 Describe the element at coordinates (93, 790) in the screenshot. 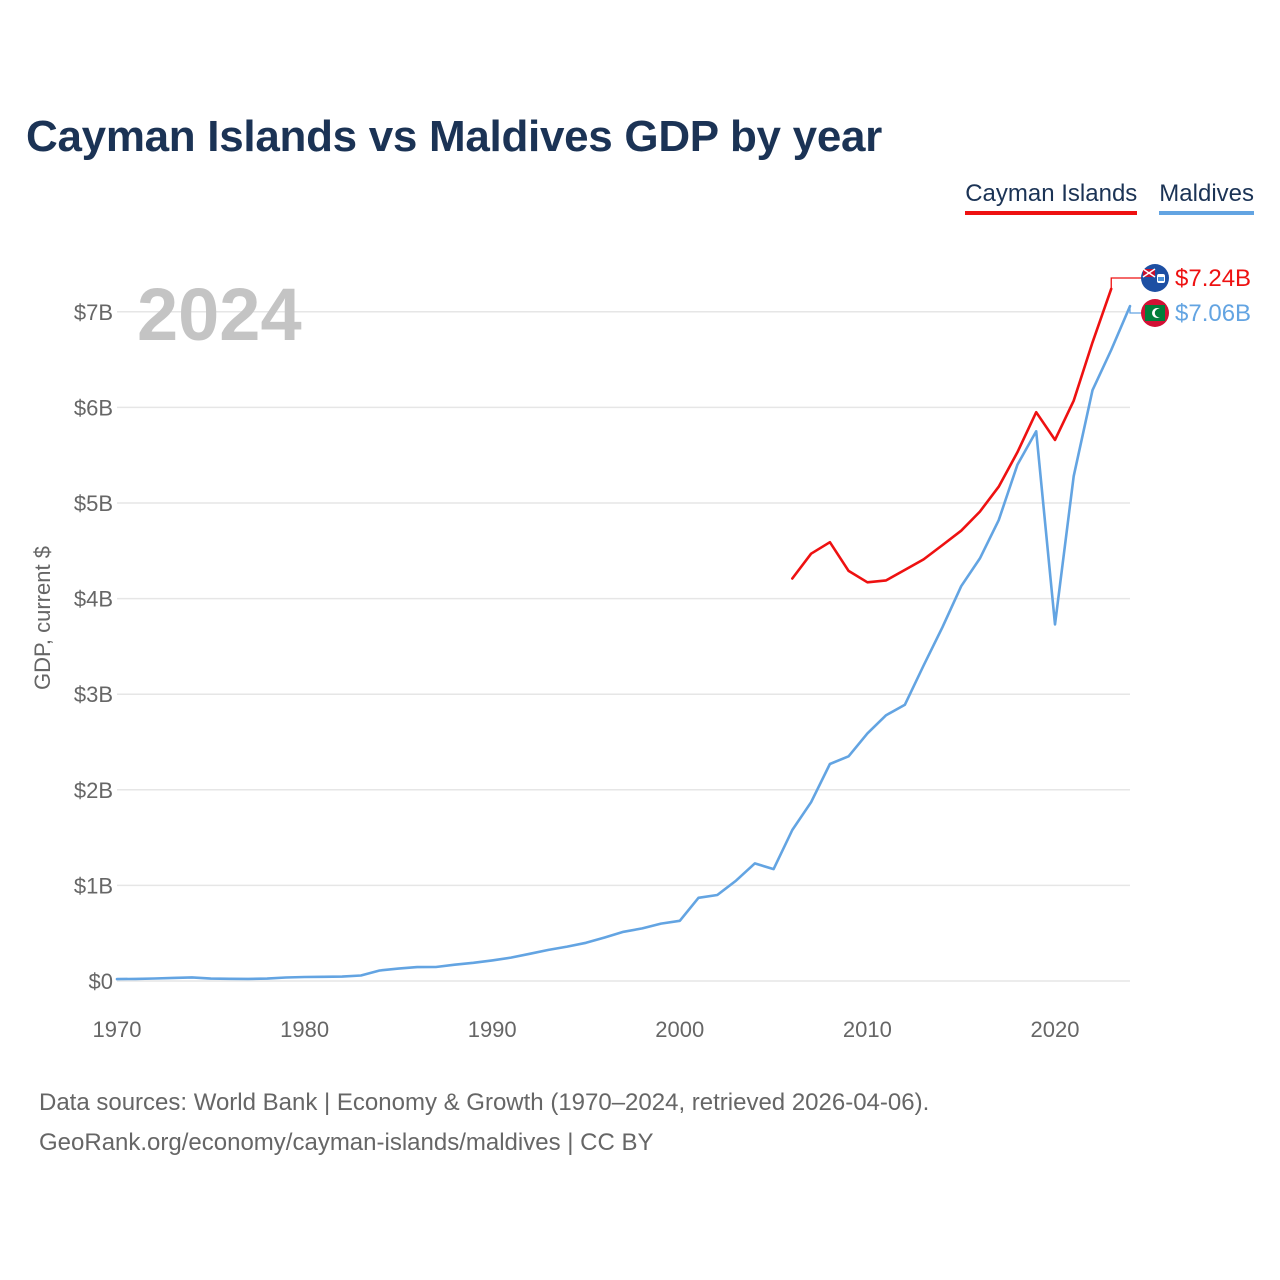

I see `y-tick-label: $2B` at that location.